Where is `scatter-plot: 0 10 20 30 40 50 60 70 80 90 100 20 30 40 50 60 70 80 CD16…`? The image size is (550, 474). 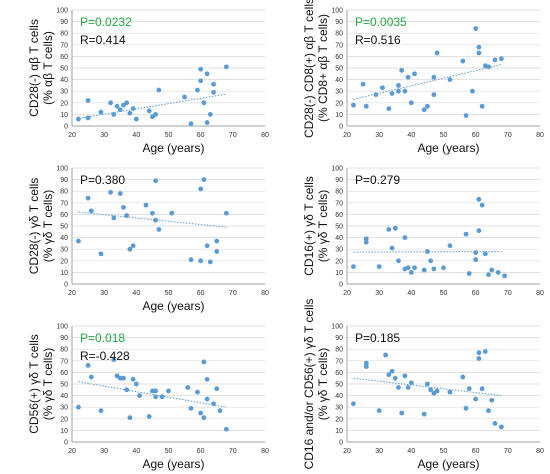
scatter-plot: 0 10 20 30 40 50 60 70 80 90 100 20 30 40 50 60 70 80 CD16… is located at coordinates (423, 232).